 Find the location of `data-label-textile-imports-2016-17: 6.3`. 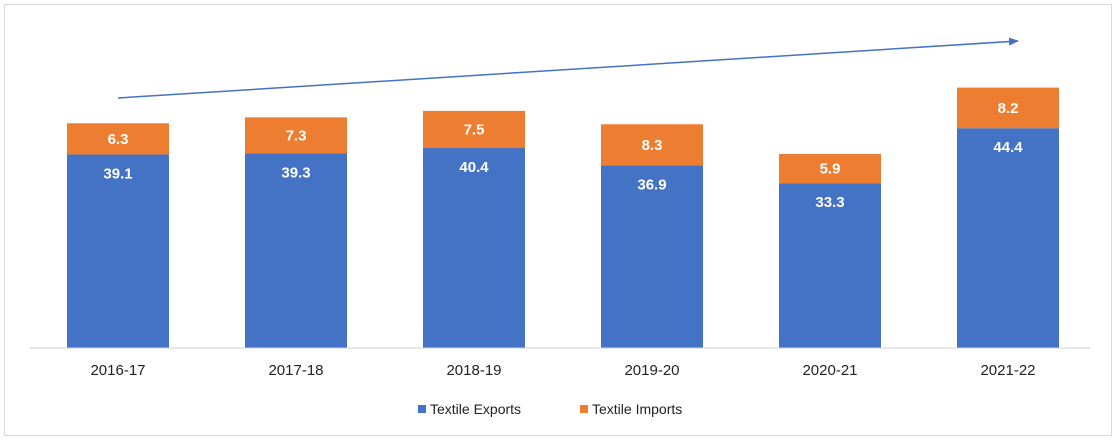

data-label-textile-imports-2016-17: 6.3 is located at coordinates (118, 139).